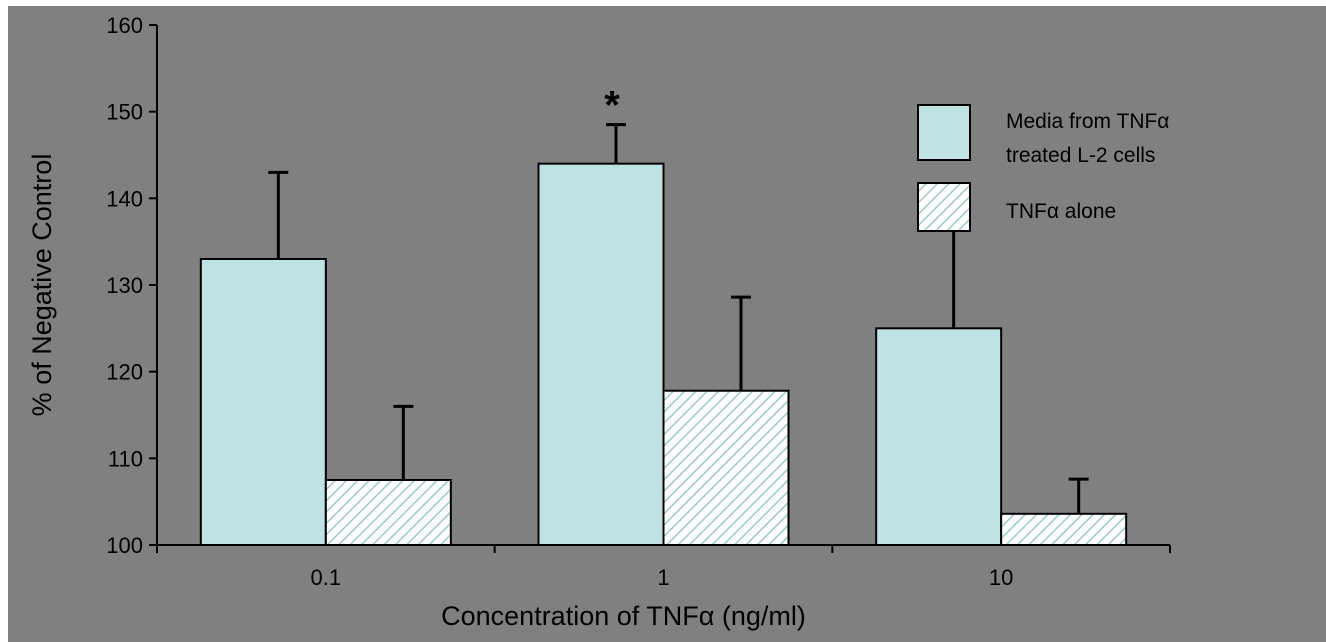 The image size is (1326, 642). What do you see at coordinates (1087, 121) in the screenshot?
I see `legend-label-media-line1: Media from TNFα` at bounding box center [1087, 121].